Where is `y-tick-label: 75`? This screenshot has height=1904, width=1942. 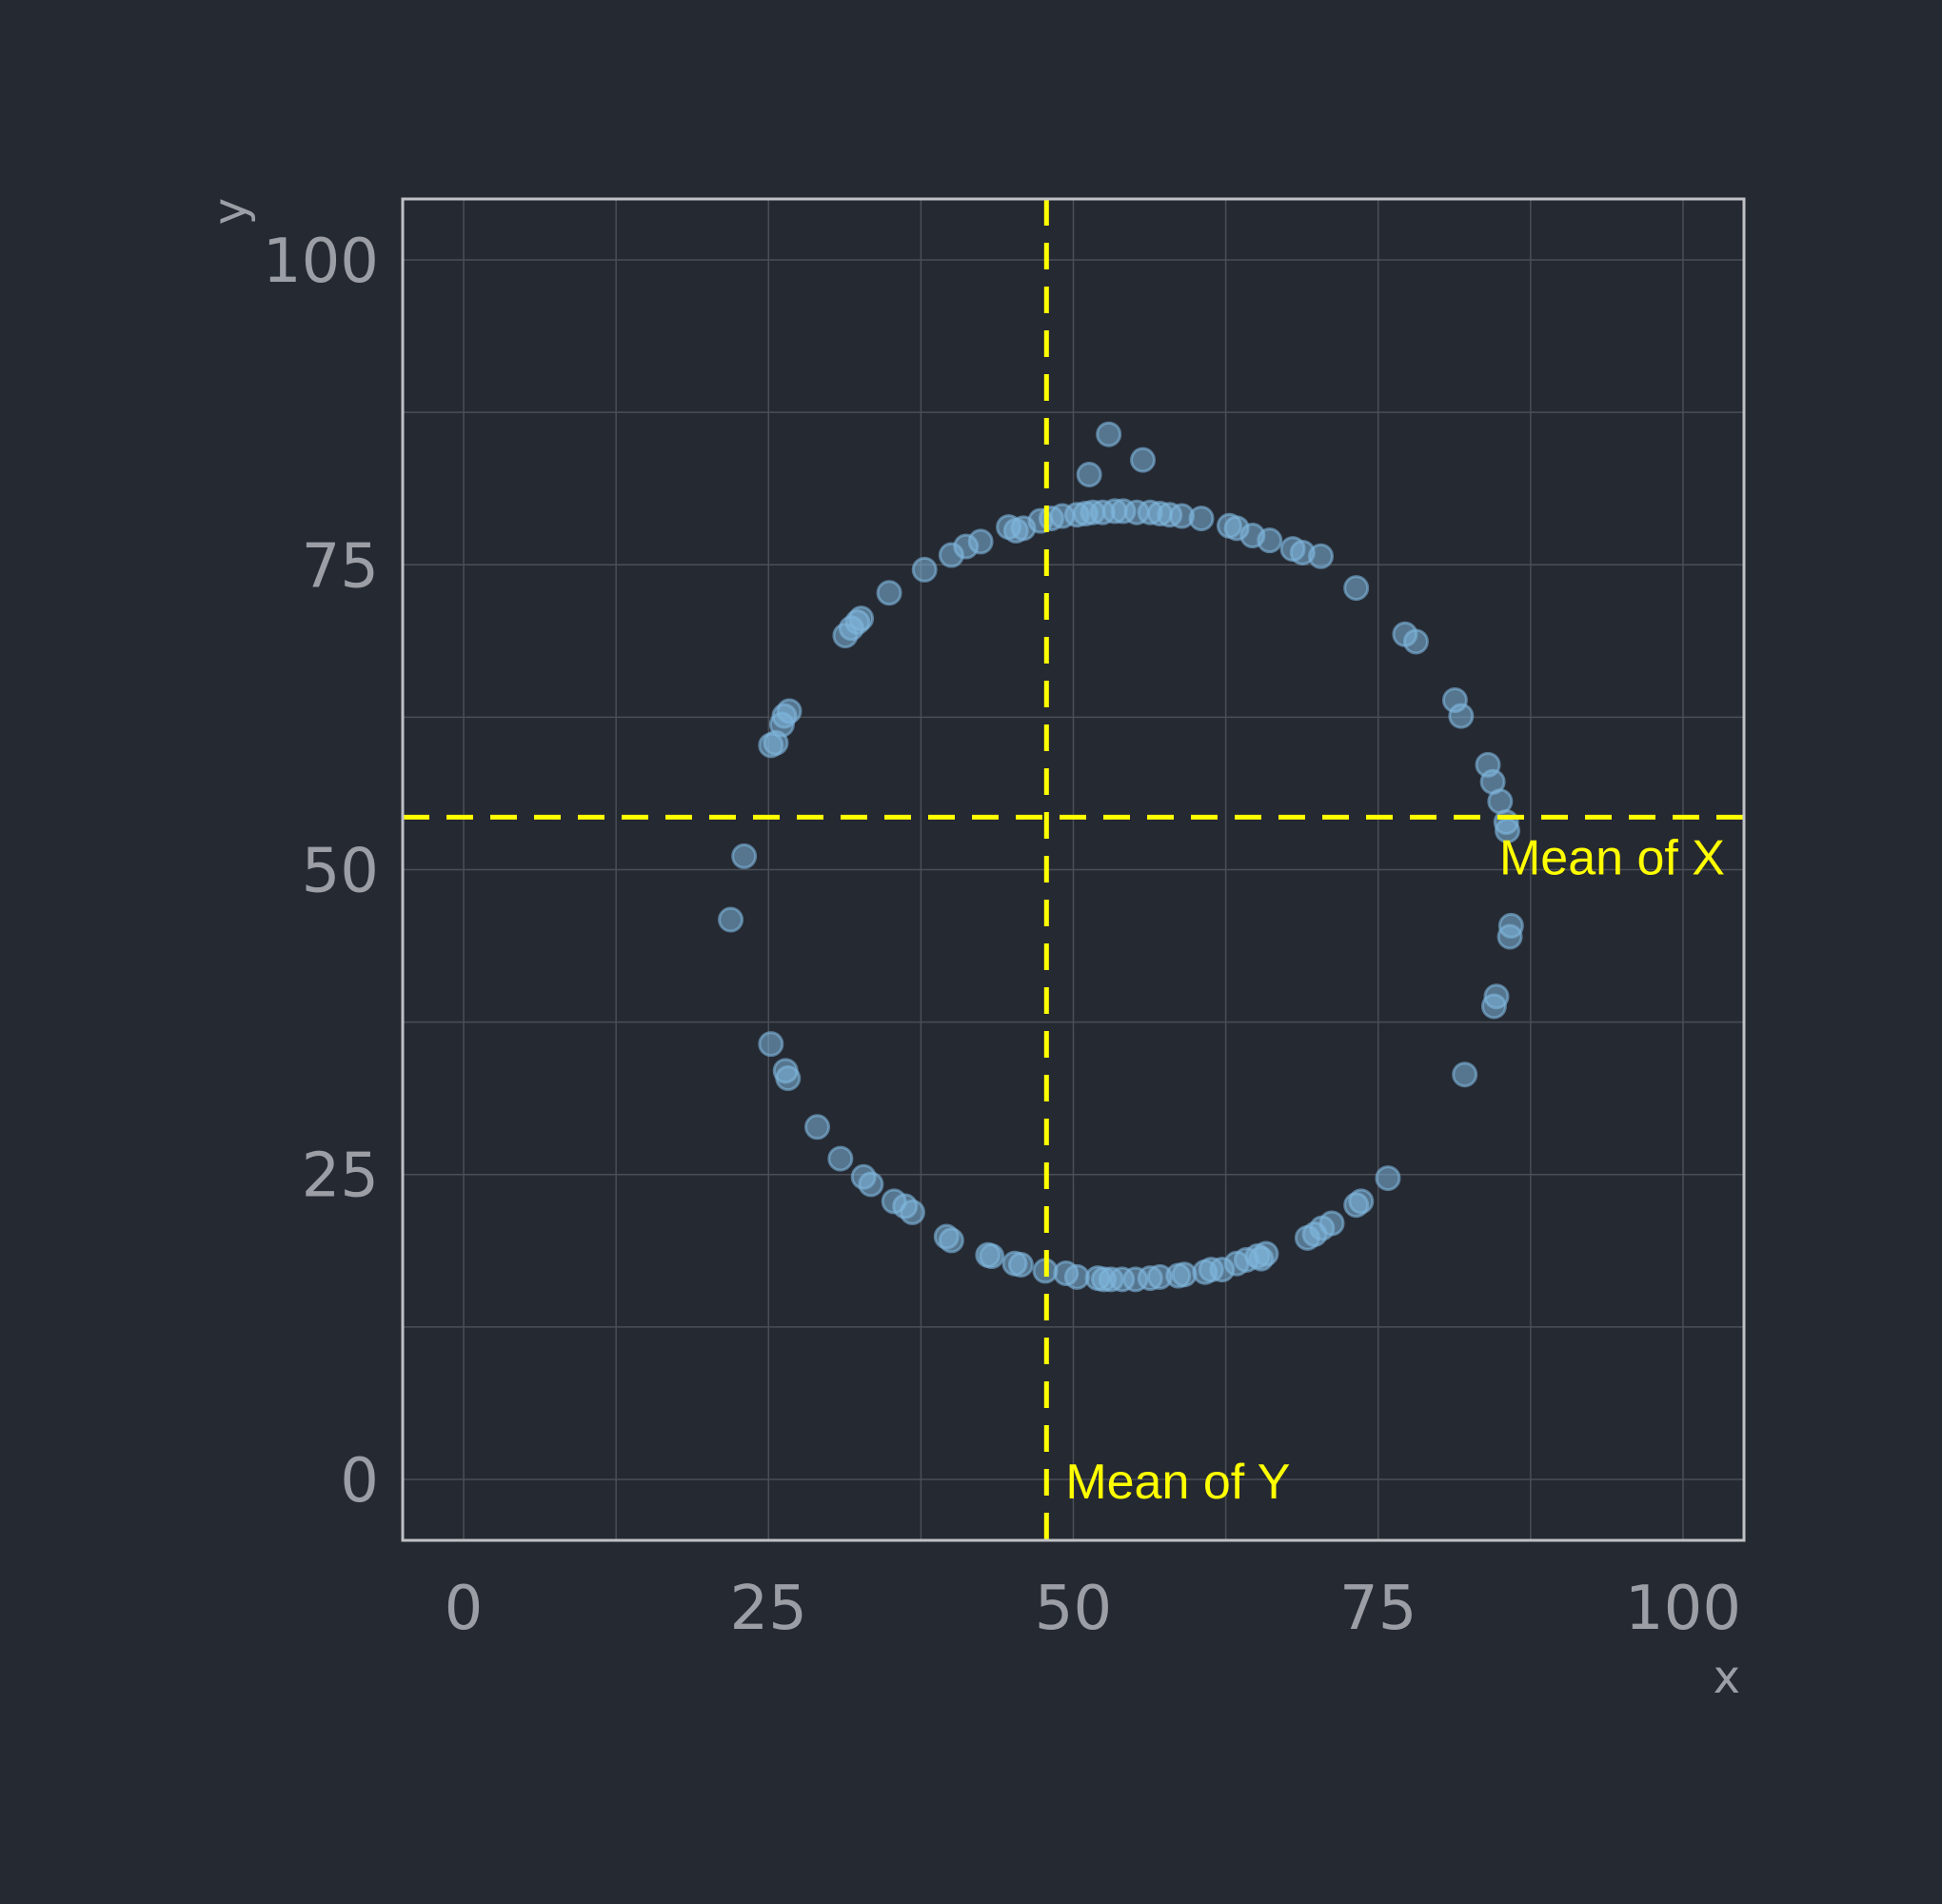
y-tick-label: 75 is located at coordinates (340, 566).